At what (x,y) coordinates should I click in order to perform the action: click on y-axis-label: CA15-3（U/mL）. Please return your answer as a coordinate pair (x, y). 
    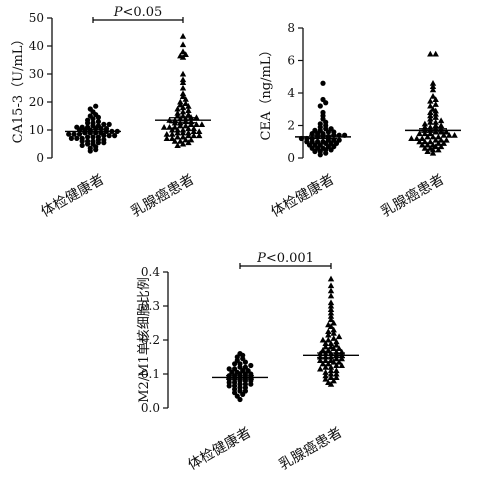
    Looking at the image, I should click on (18, 88).